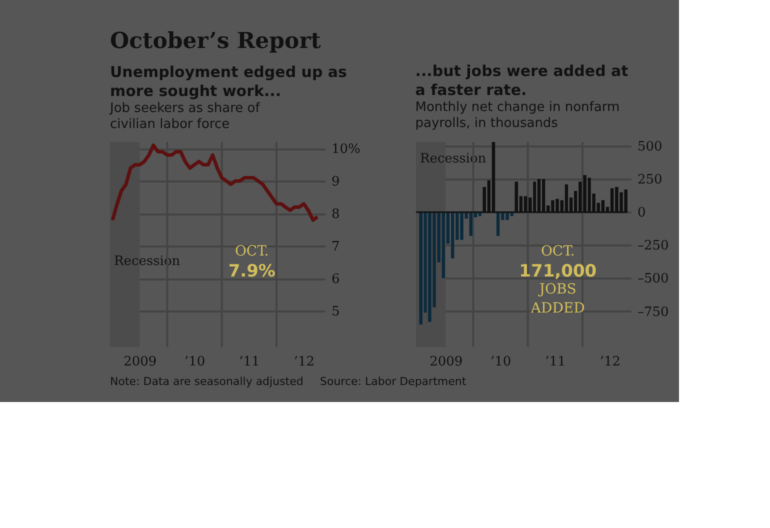 This screenshot has height=528, width=770. I want to click on y-tick-label: 8, so click(336, 214).